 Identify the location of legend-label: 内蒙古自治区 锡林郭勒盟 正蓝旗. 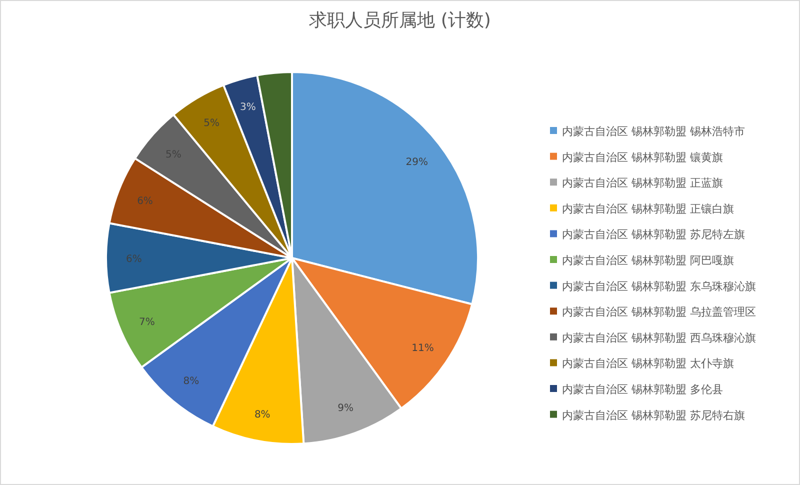
(642, 183).